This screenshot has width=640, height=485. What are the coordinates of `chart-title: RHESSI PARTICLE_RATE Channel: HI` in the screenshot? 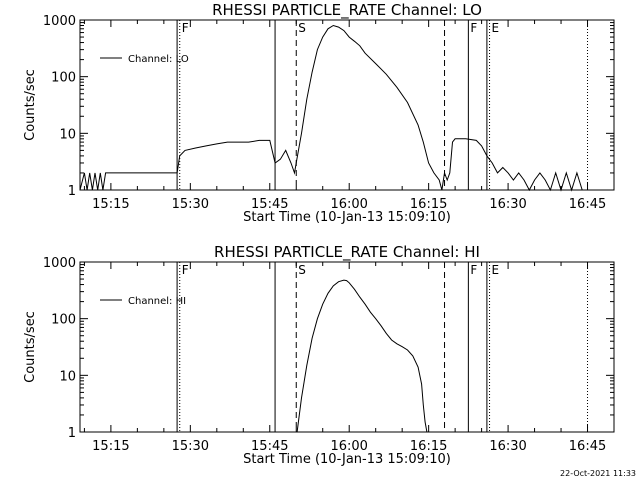 It's located at (347, 252).